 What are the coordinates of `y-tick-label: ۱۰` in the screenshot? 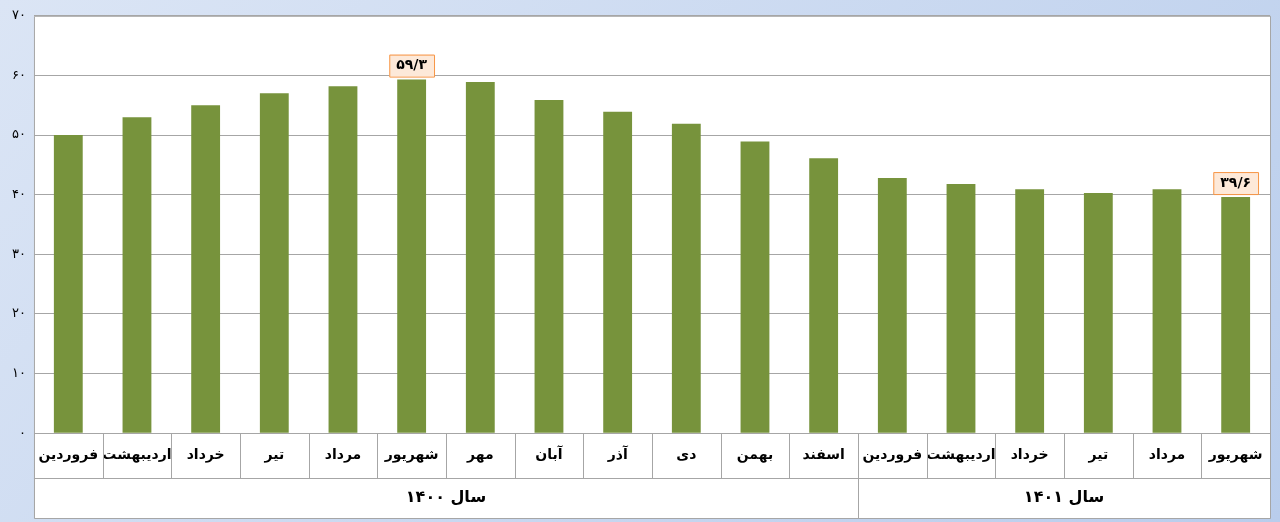 It's located at (19, 372).